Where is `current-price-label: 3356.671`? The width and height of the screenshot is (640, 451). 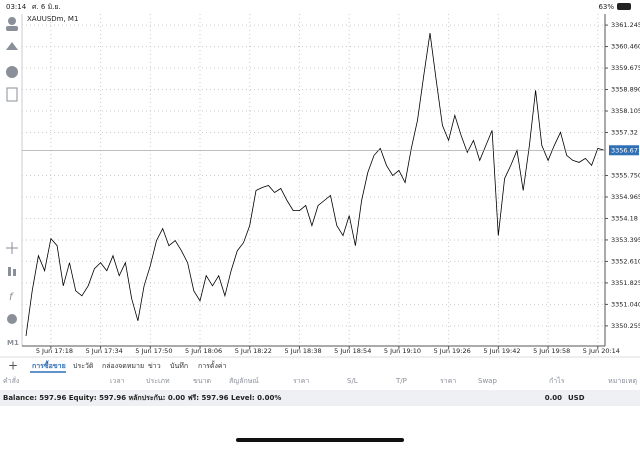
current-price-label: 3356.671 is located at coordinates (625, 150).